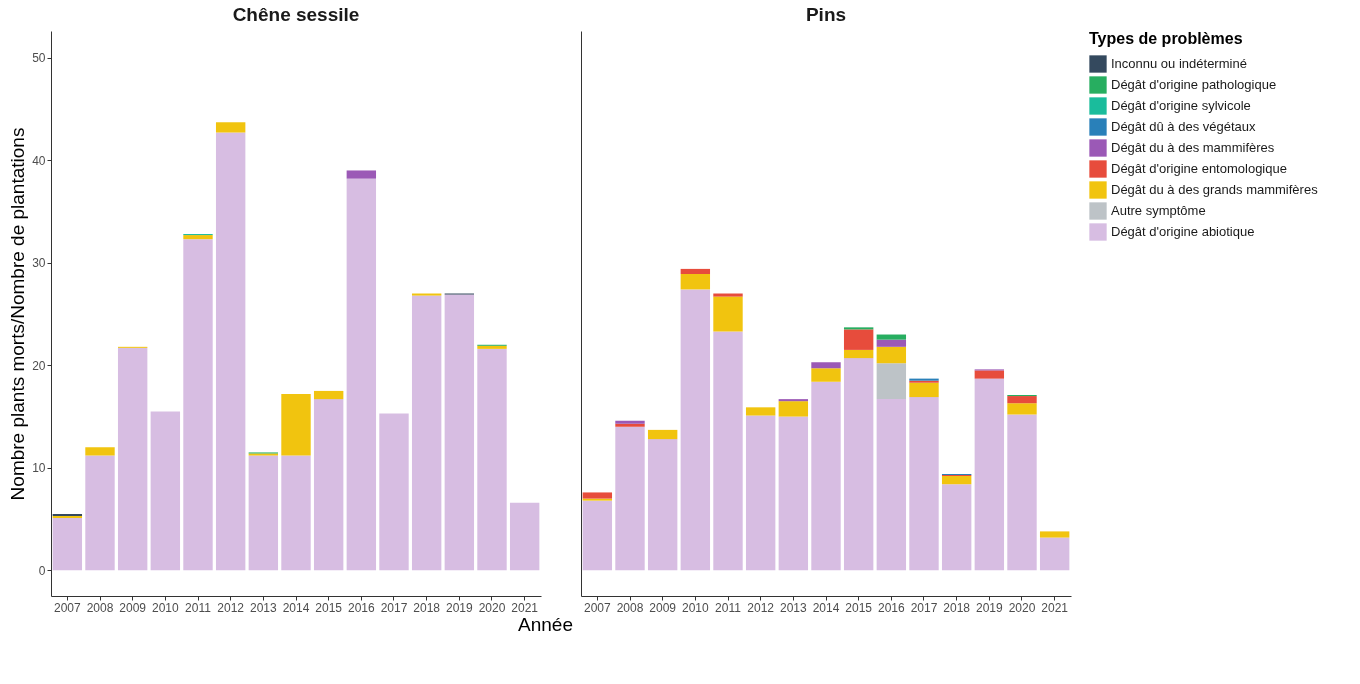  Describe the element at coordinates (1181, 105) in the screenshot. I see `legend-label: Dégât d'origine sylvicole` at that location.